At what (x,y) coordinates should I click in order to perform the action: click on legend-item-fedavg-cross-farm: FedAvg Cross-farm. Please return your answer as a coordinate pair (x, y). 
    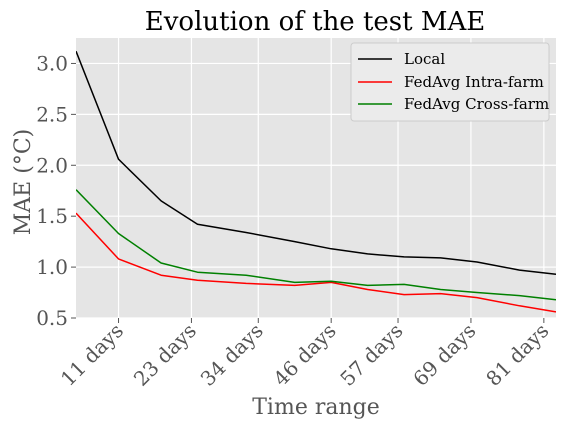
    Looking at the image, I should click on (453, 104).